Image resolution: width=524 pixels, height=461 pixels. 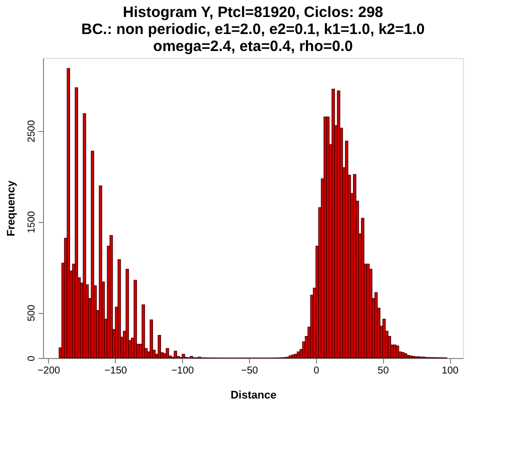 What do you see at coordinates (450, 371) in the screenshot?
I see `x-tick-label: 100` at bounding box center [450, 371].